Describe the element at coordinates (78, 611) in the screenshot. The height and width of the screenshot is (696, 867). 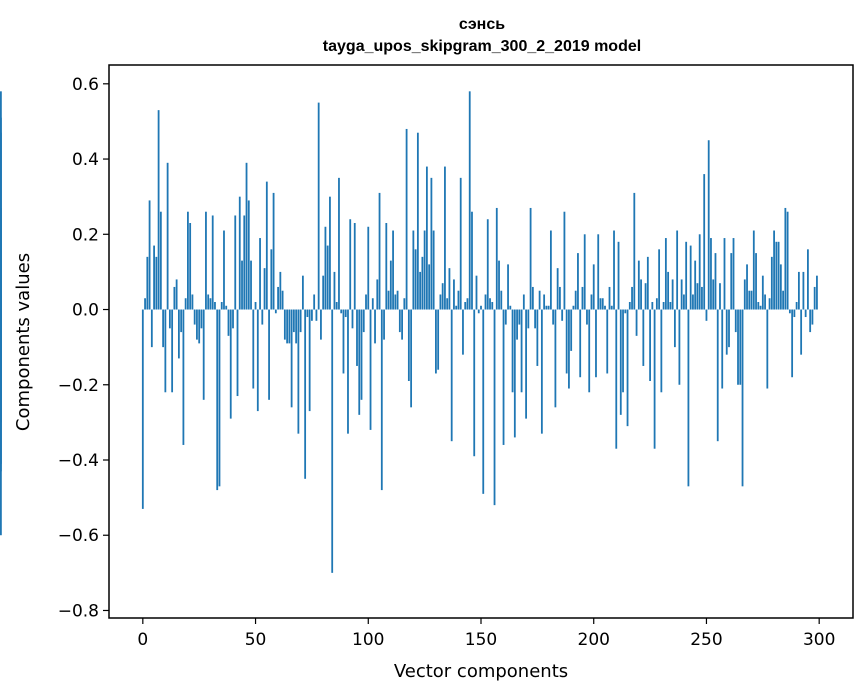
I see `y-tick-label: −0.8` at that location.